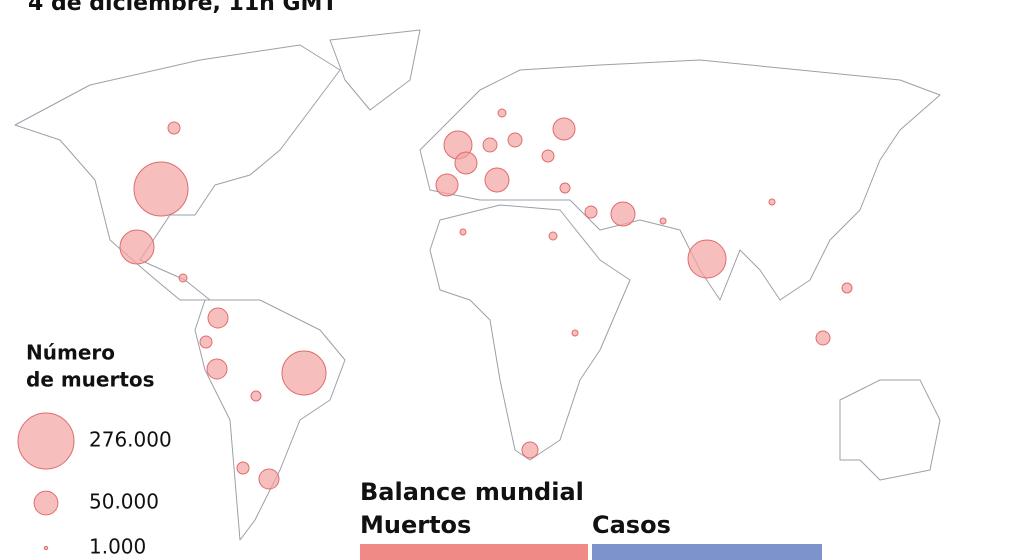 This screenshot has width=1028, height=560. Describe the element at coordinates (90, 380) in the screenshot. I see `legend-title: de muertos` at that location.